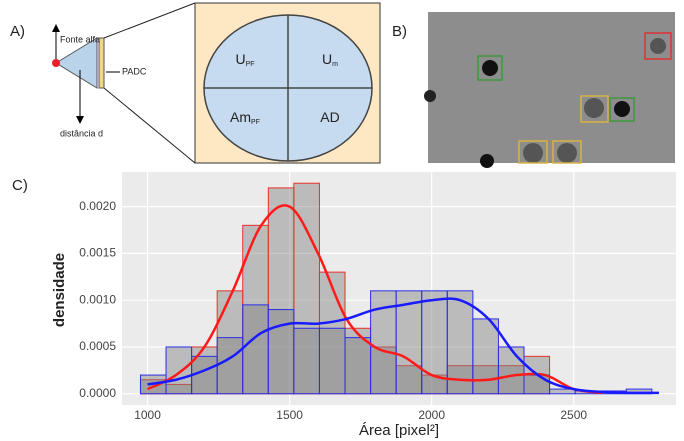 Image resolution: width=684 pixels, height=441 pixels. Describe the element at coordinates (97, 253) in the screenshot. I see `y-tick-label: 0.0015` at that location.